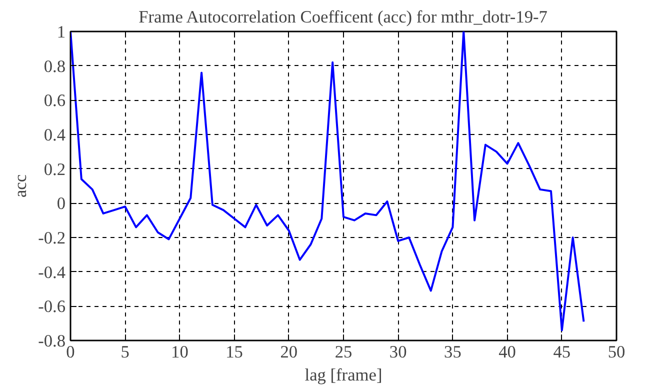 This screenshot has width=646, height=387. Describe the element at coordinates (61, 32) in the screenshot. I see `y-tick-label: 1` at that location.